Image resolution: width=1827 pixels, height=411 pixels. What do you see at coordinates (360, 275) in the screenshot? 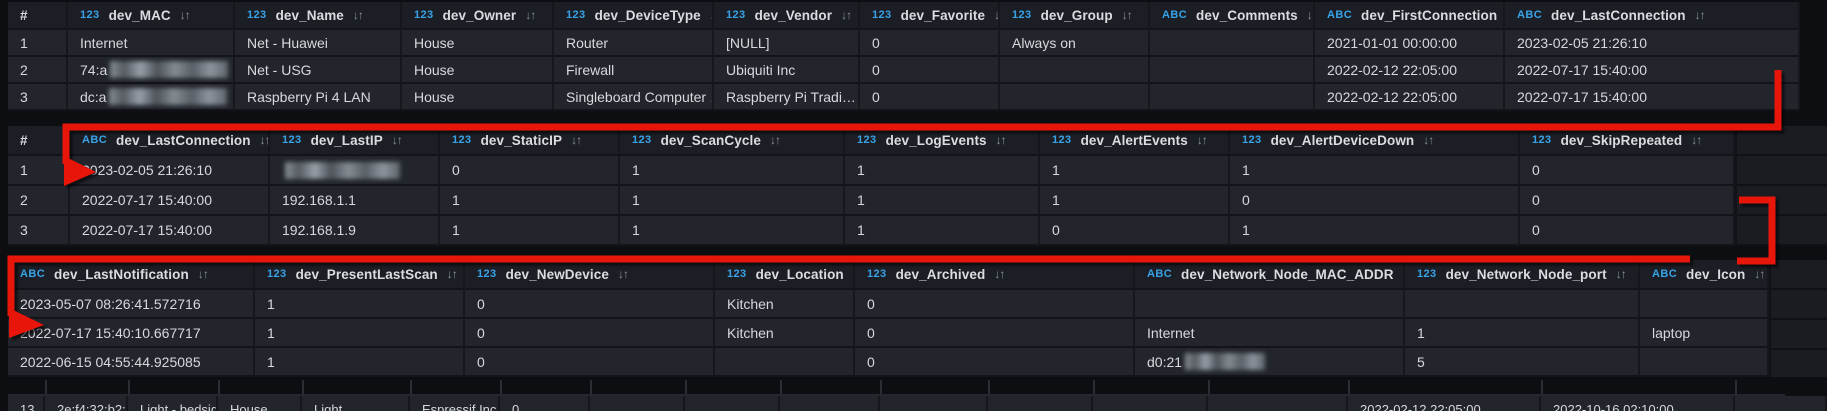
I see `column-header-dev-presentlastscan: 123 dev_PresentLastScan ↓↑` at bounding box center [360, 275].